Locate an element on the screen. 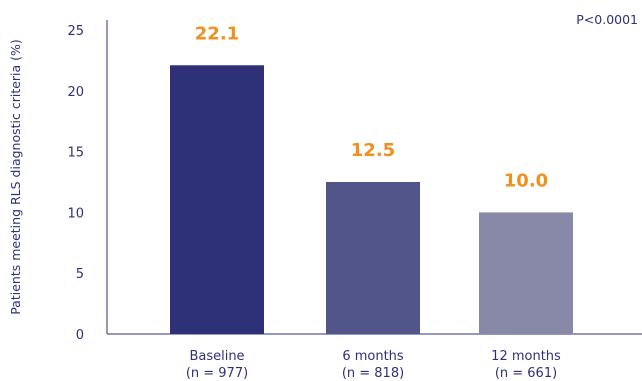 This screenshot has width=642, height=381. y-tick-label: 5 is located at coordinates (80, 274).